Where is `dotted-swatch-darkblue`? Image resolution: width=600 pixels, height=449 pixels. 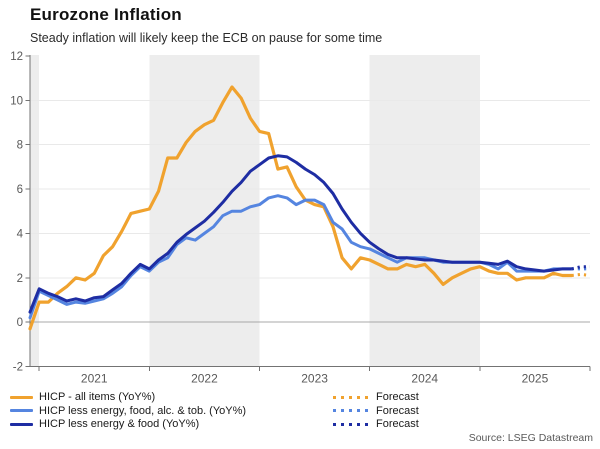 dotted-swatch-darkblue is located at coordinates (352, 424).